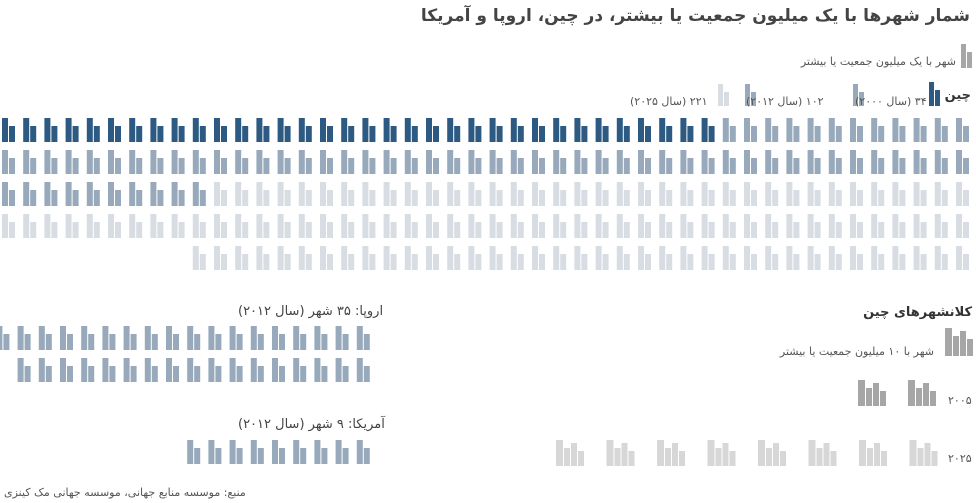  What do you see at coordinates (957, 95) in the screenshot?
I see `china-label: چین` at bounding box center [957, 95].